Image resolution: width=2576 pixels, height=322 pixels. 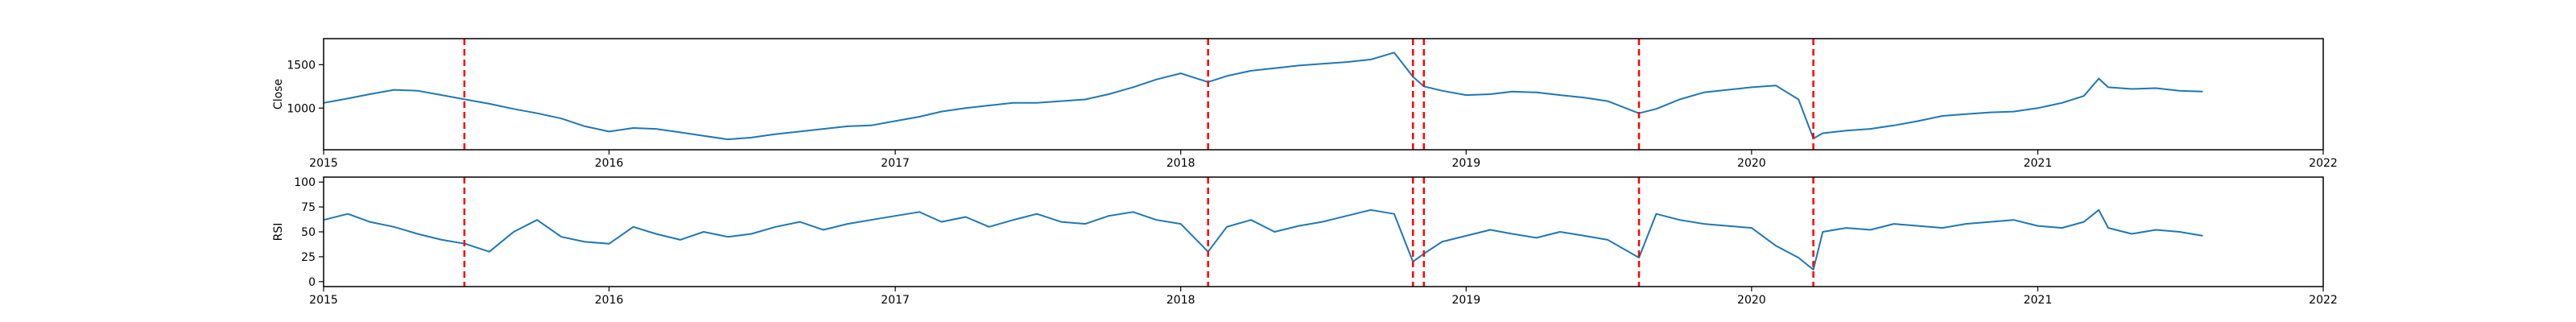 I want to click on close-xtick-label-2019: 2019, so click(x=1465, y=163).